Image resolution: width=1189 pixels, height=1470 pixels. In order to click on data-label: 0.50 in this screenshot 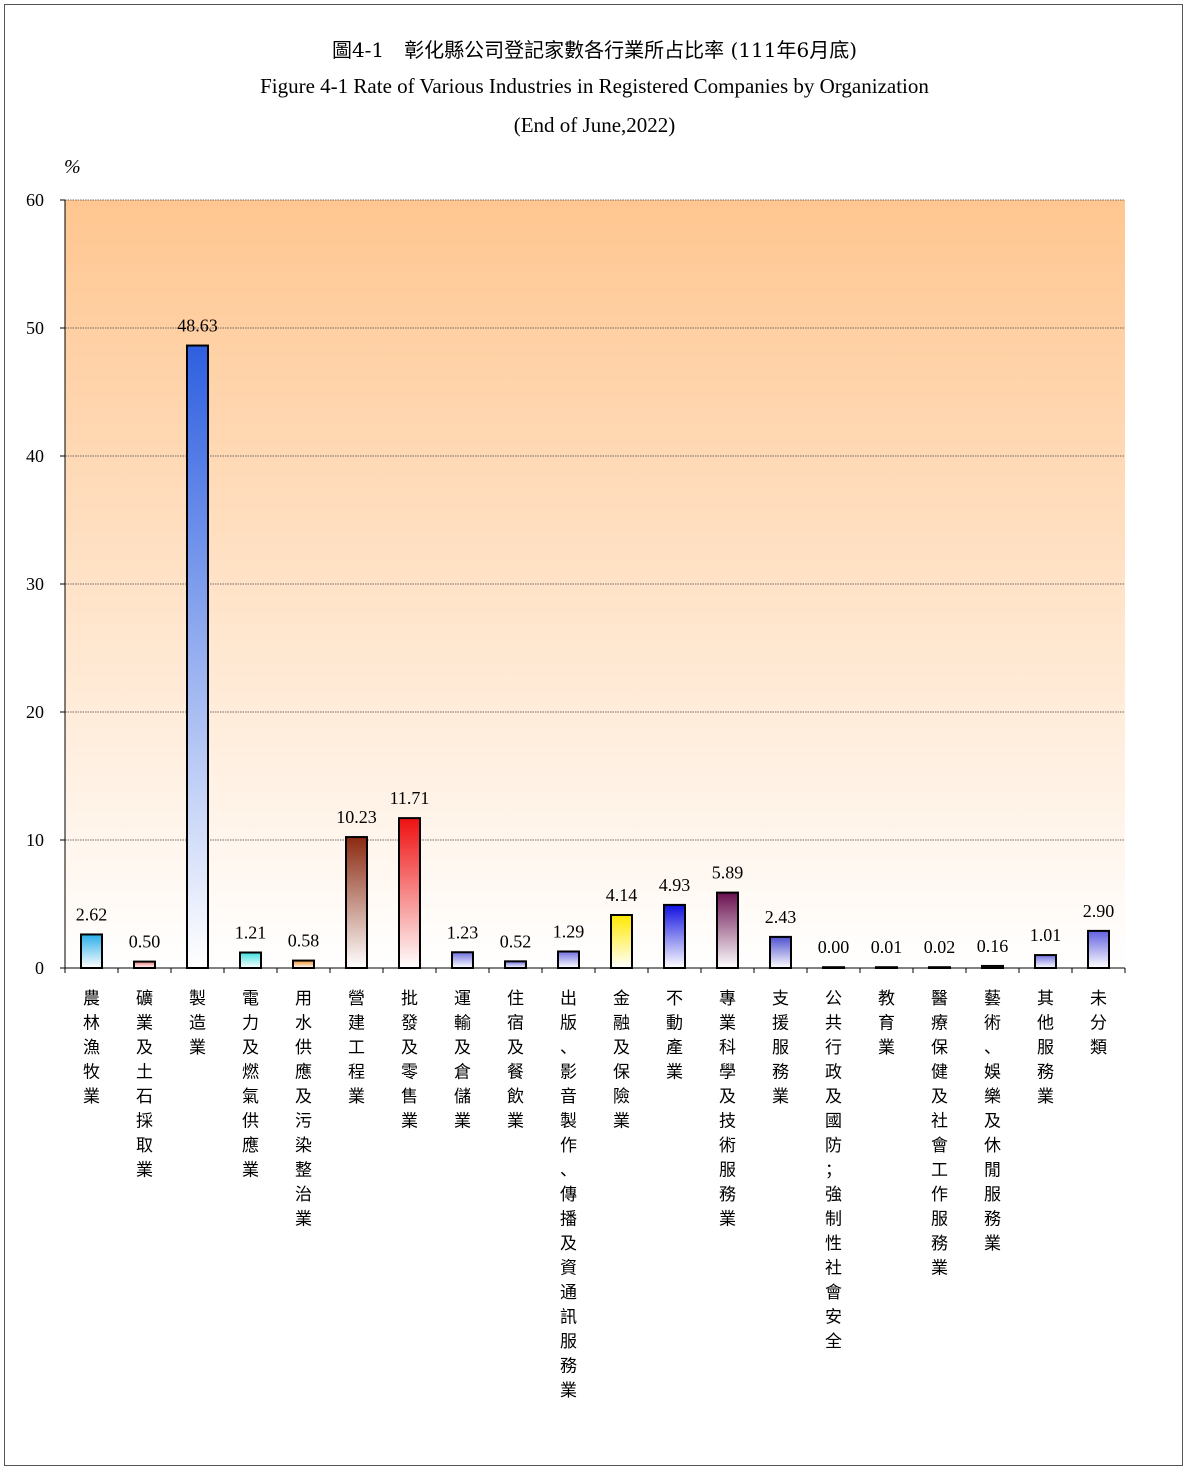, I will do `click(145, 942)`.